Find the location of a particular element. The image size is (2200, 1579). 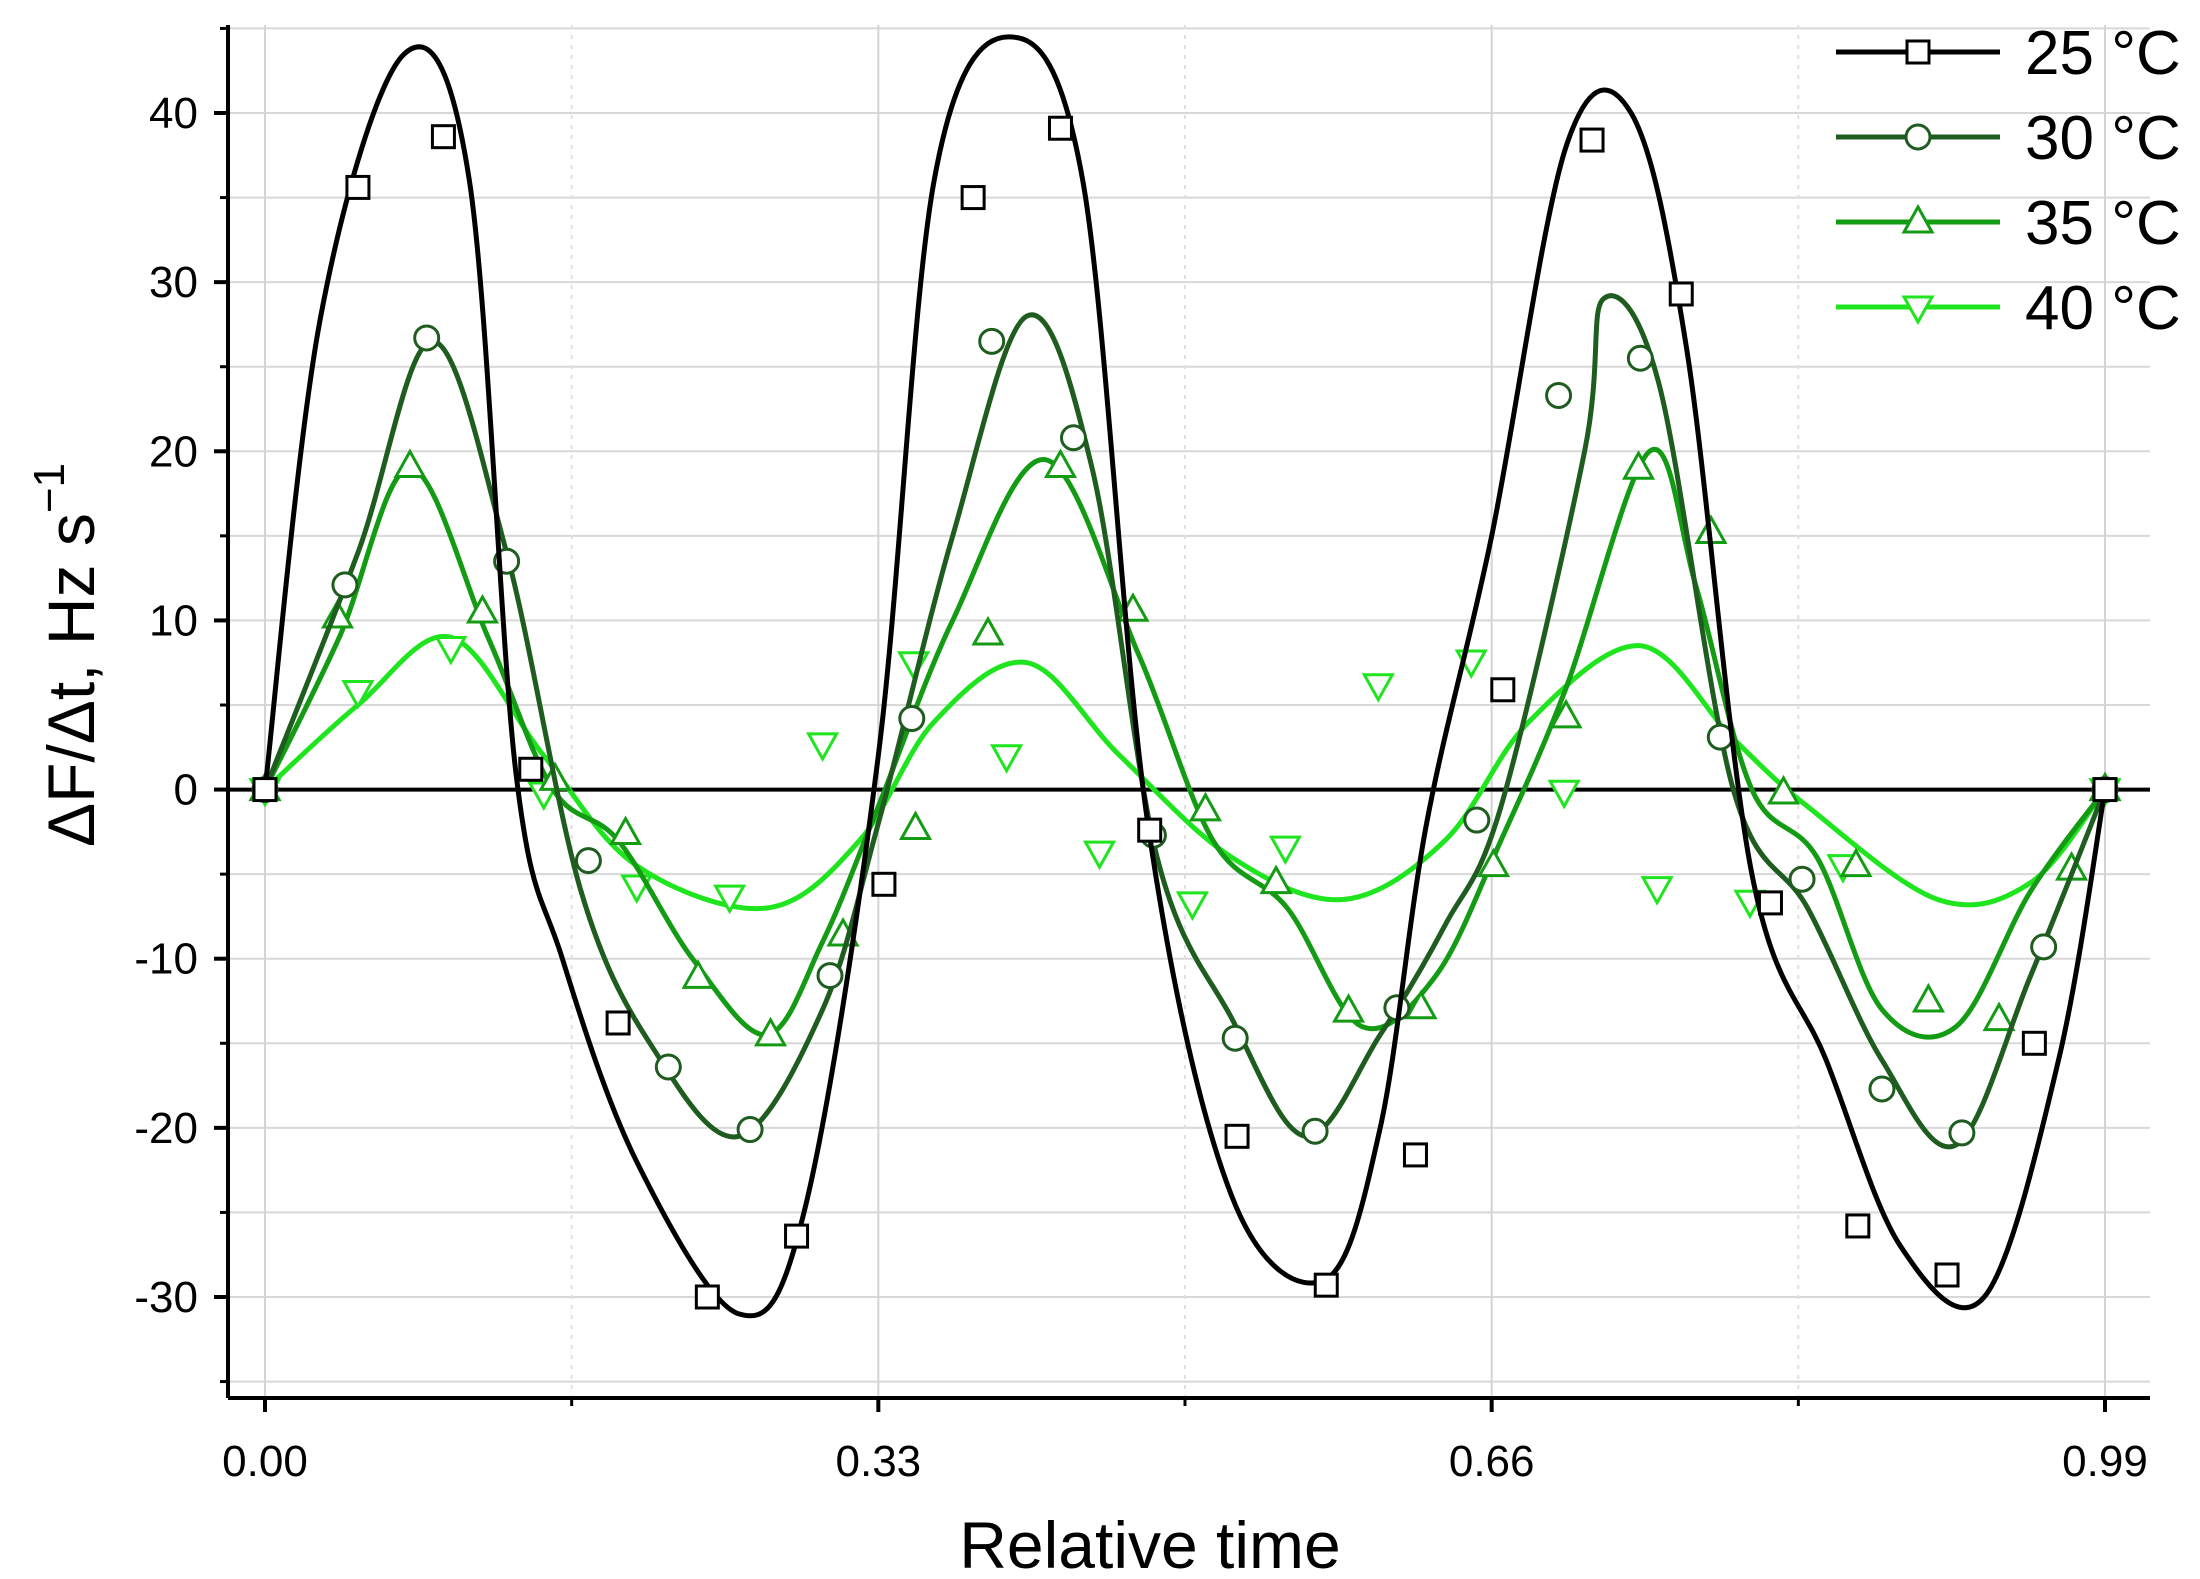

y-axis-title-main: ΔF/Δt, Hz s is located at coordinates (71, 680).